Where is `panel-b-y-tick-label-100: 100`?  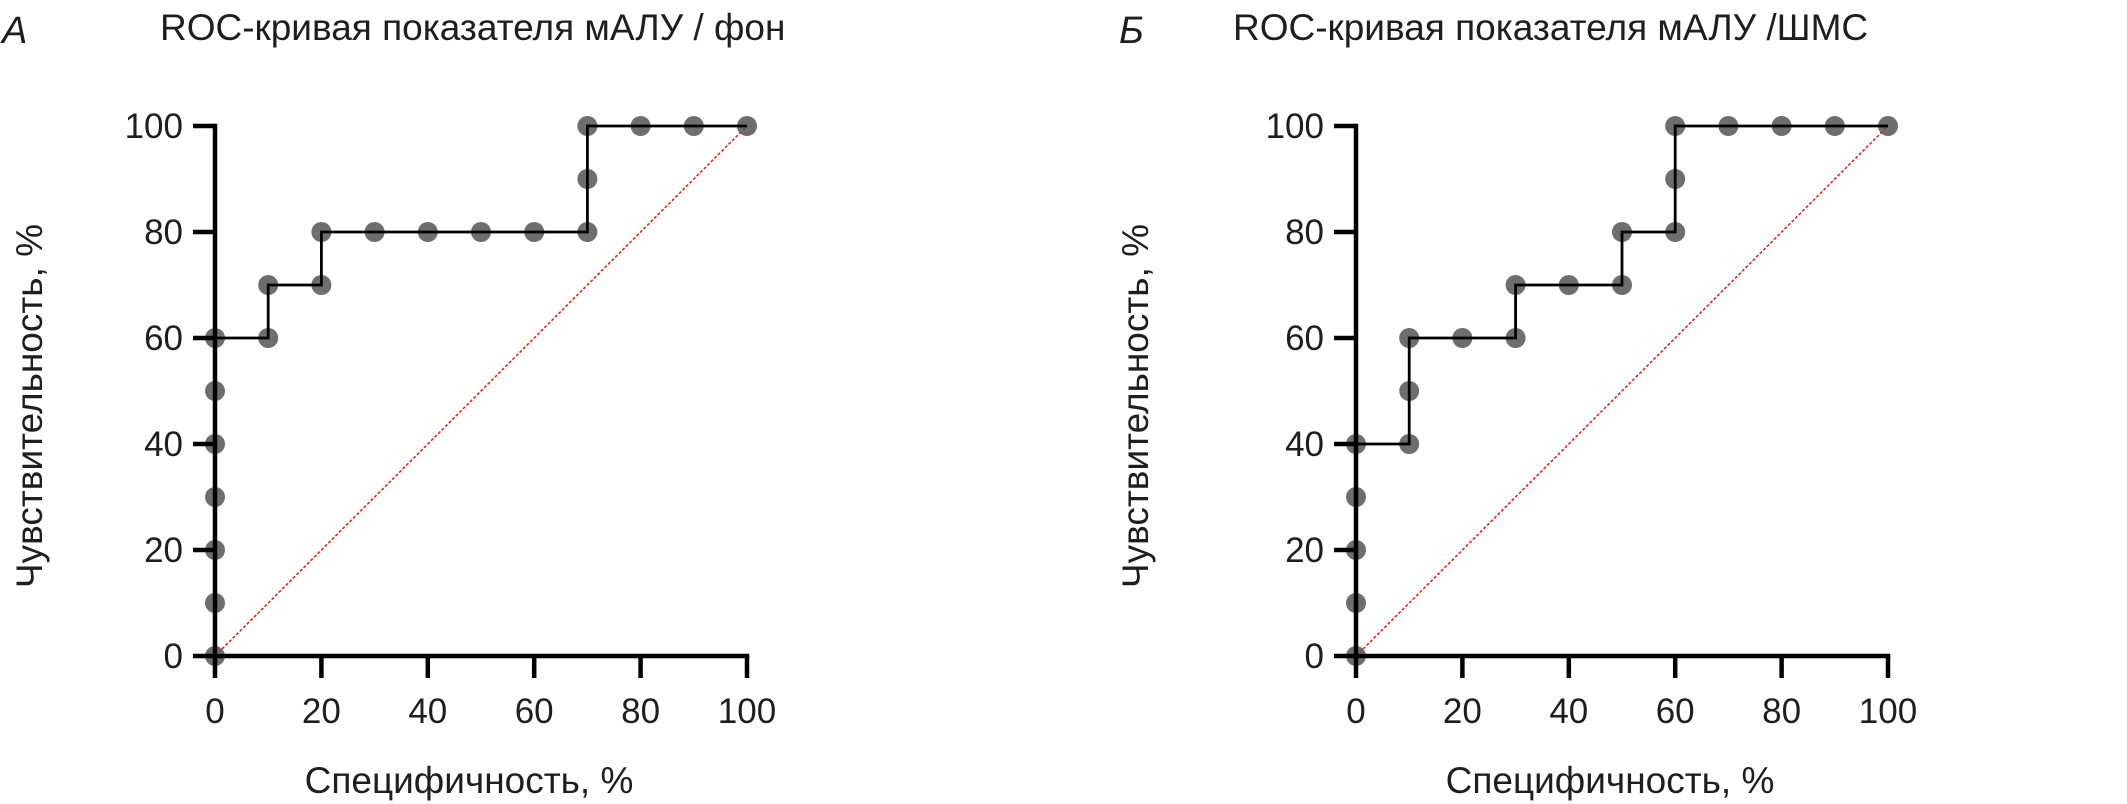
panel-b-y-tick-label-100: 100 is located at coordinates (1295, 126).